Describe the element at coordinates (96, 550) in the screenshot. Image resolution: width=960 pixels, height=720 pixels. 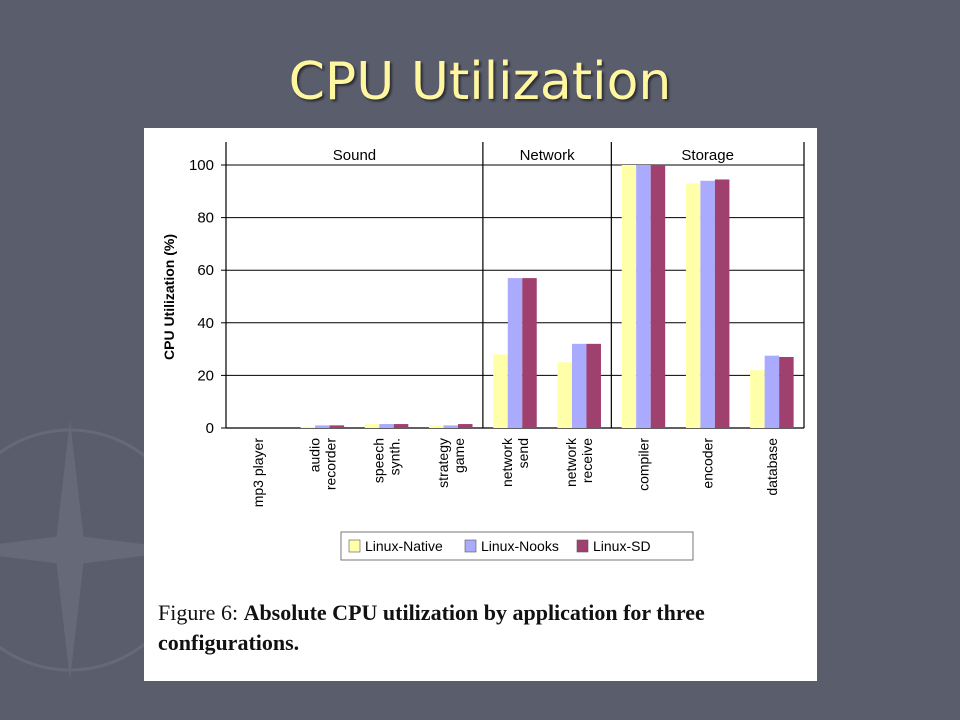
I see `background-compass-icon` at that location.